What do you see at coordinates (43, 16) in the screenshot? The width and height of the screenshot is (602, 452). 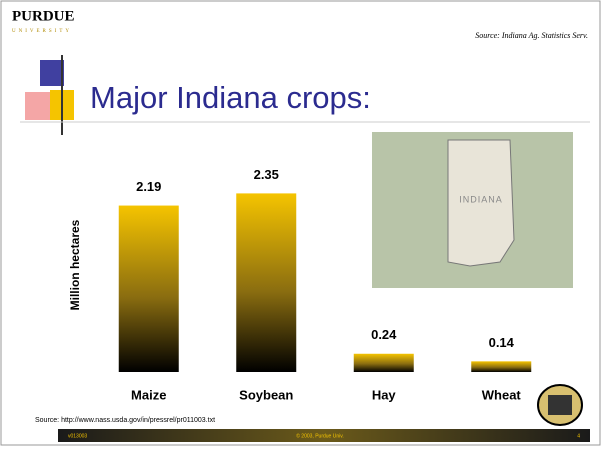 I see `logo: PURDUE` at bounding box center [43, 16].